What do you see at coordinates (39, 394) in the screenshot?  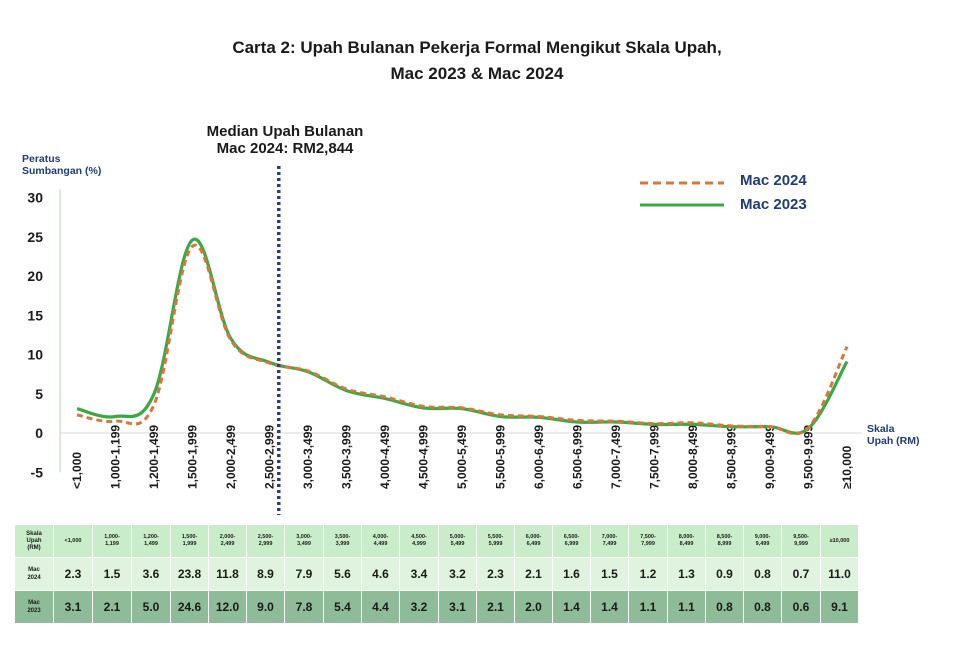 I see `y-tick-label: 5` at bounding box center [39, 394].